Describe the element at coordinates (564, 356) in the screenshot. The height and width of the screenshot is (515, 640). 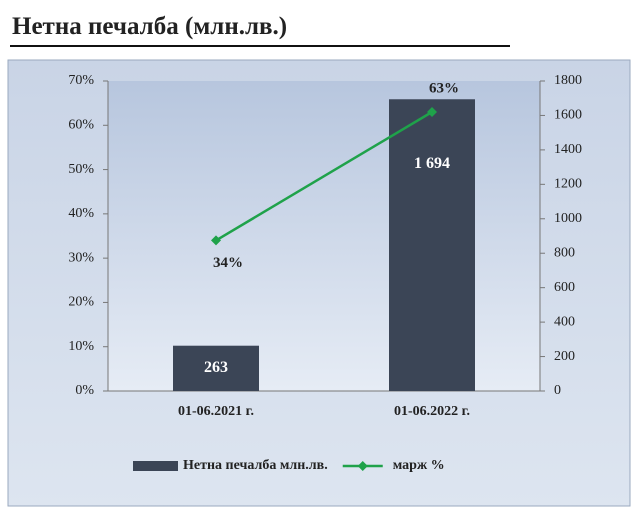
I see `y2-tick-label: 200` at that location.